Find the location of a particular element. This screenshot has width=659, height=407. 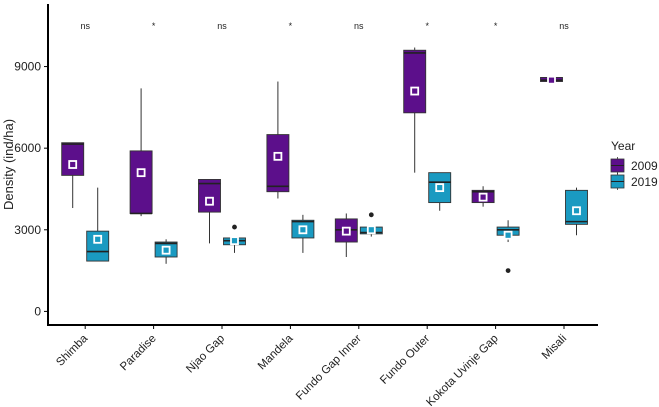

y-tick-label: 0 is located at coordinates (37, 311).